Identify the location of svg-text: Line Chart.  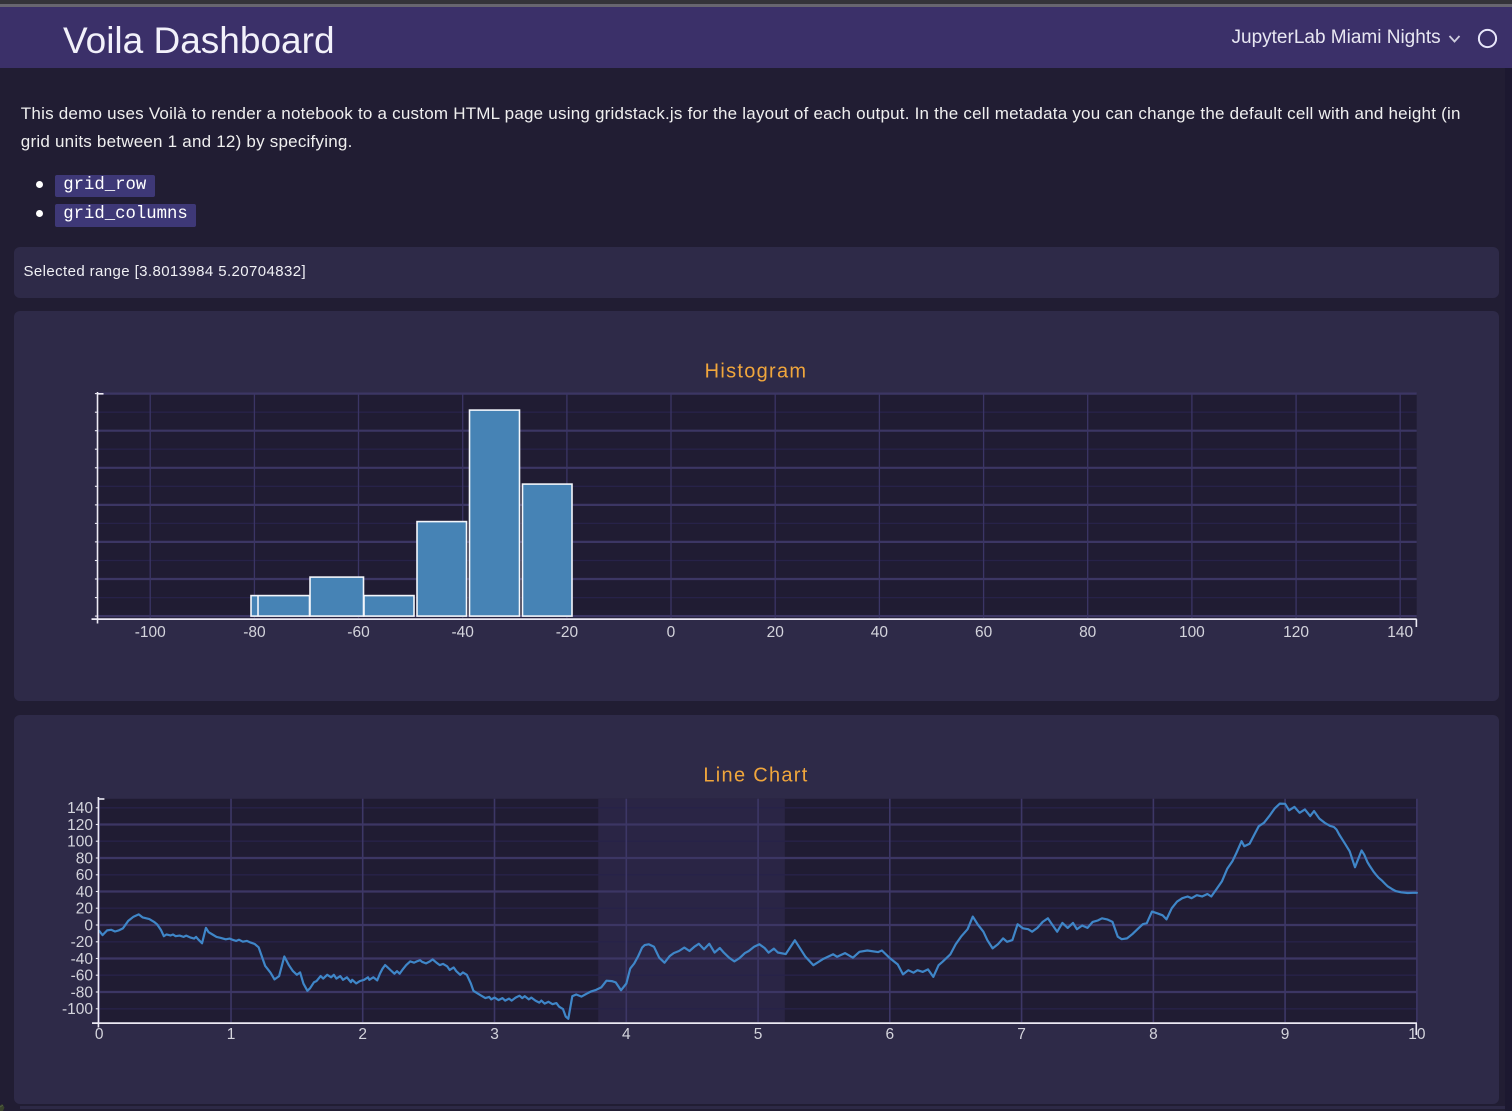
(755, 776).